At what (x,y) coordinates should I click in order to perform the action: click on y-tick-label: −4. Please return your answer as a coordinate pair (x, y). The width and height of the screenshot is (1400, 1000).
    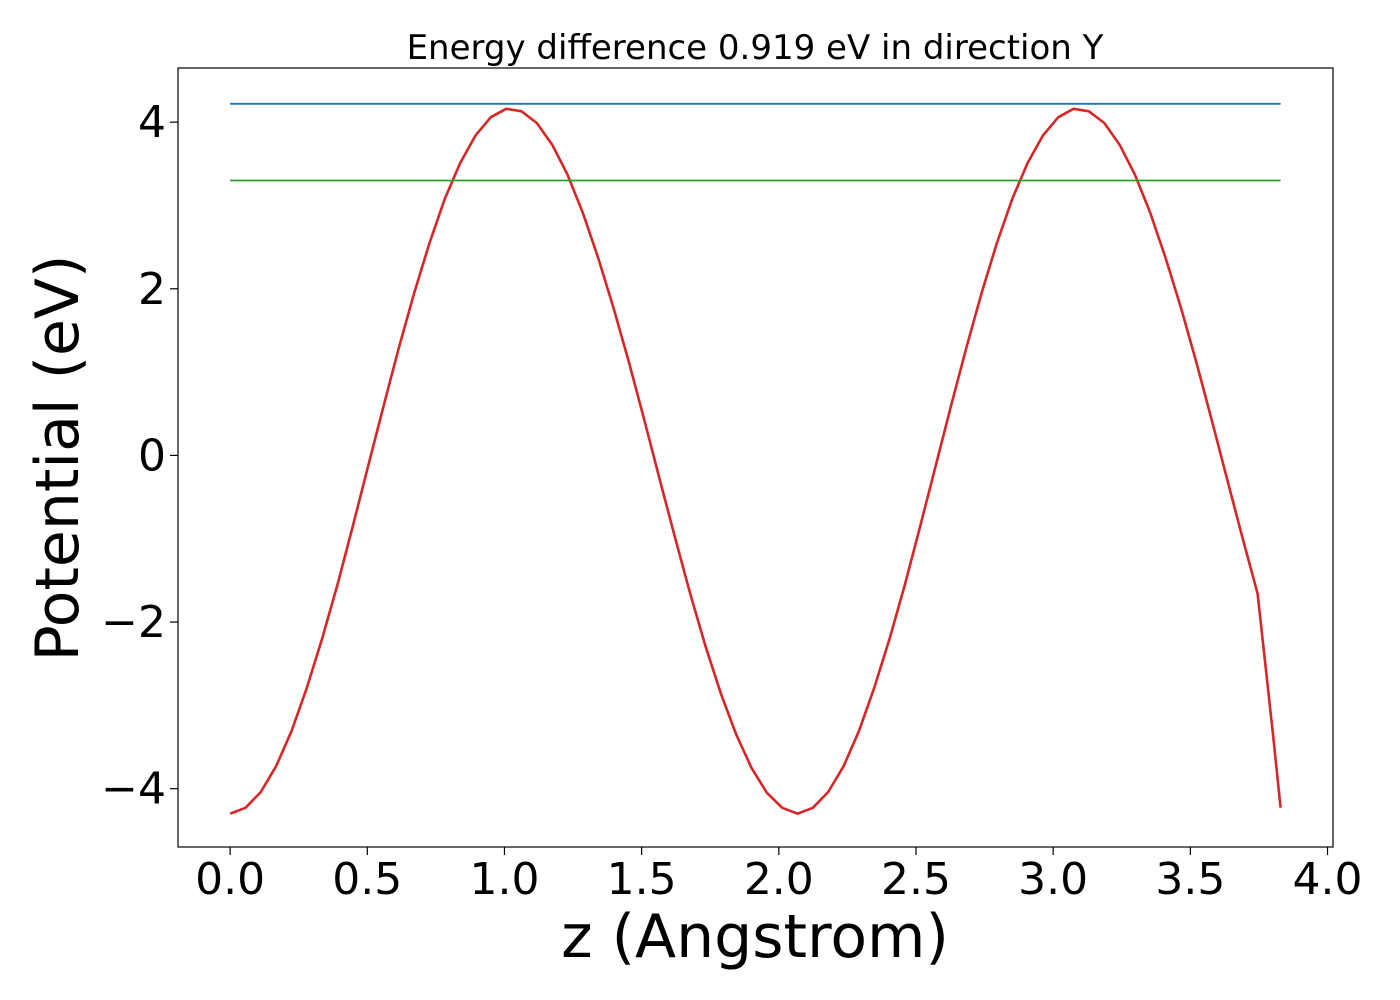
    Looking at the image, I should click on (133, 789).